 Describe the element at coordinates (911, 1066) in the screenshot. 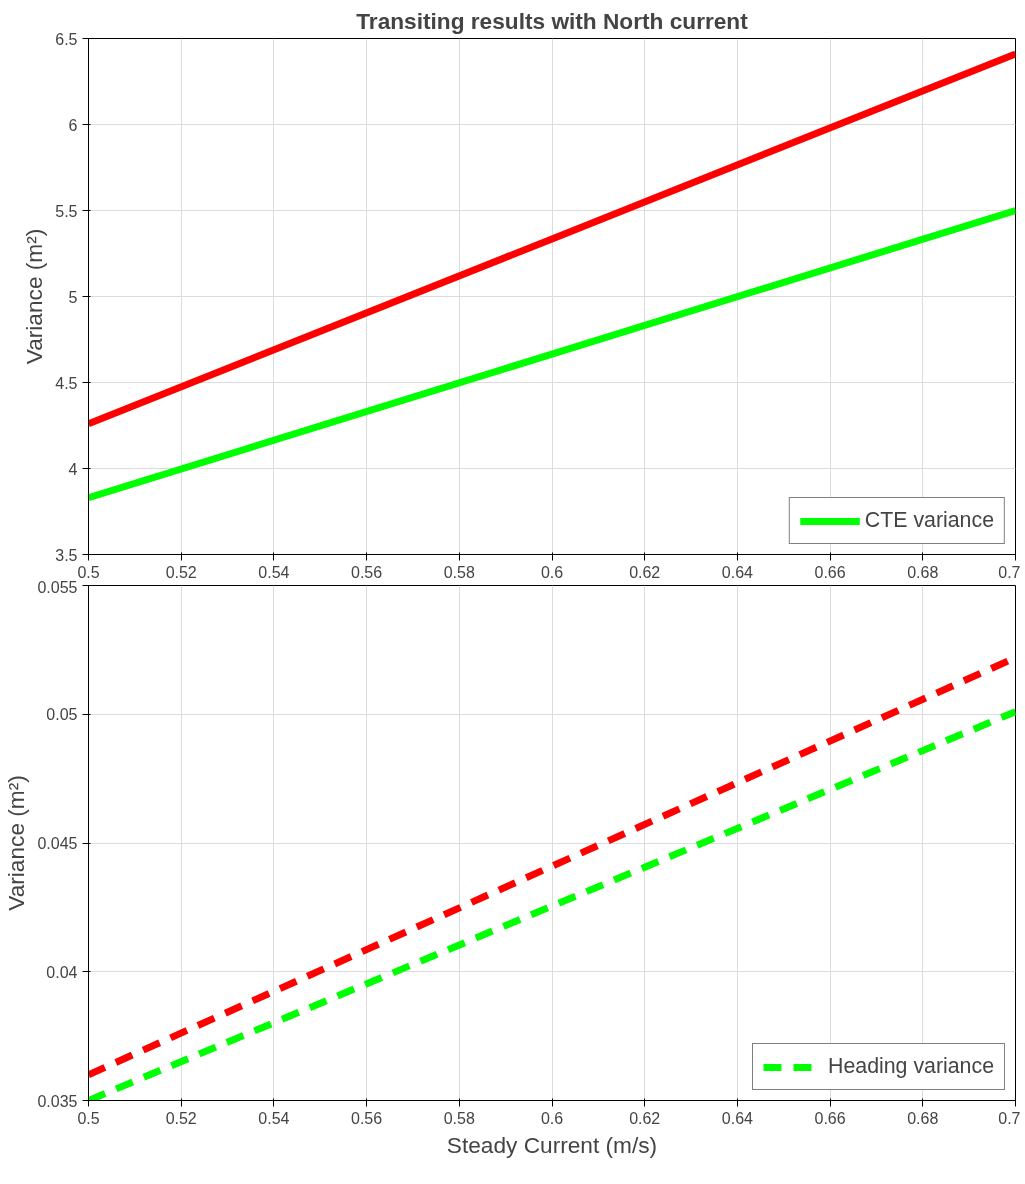

I see `legend-label: Heading variance` at that location.